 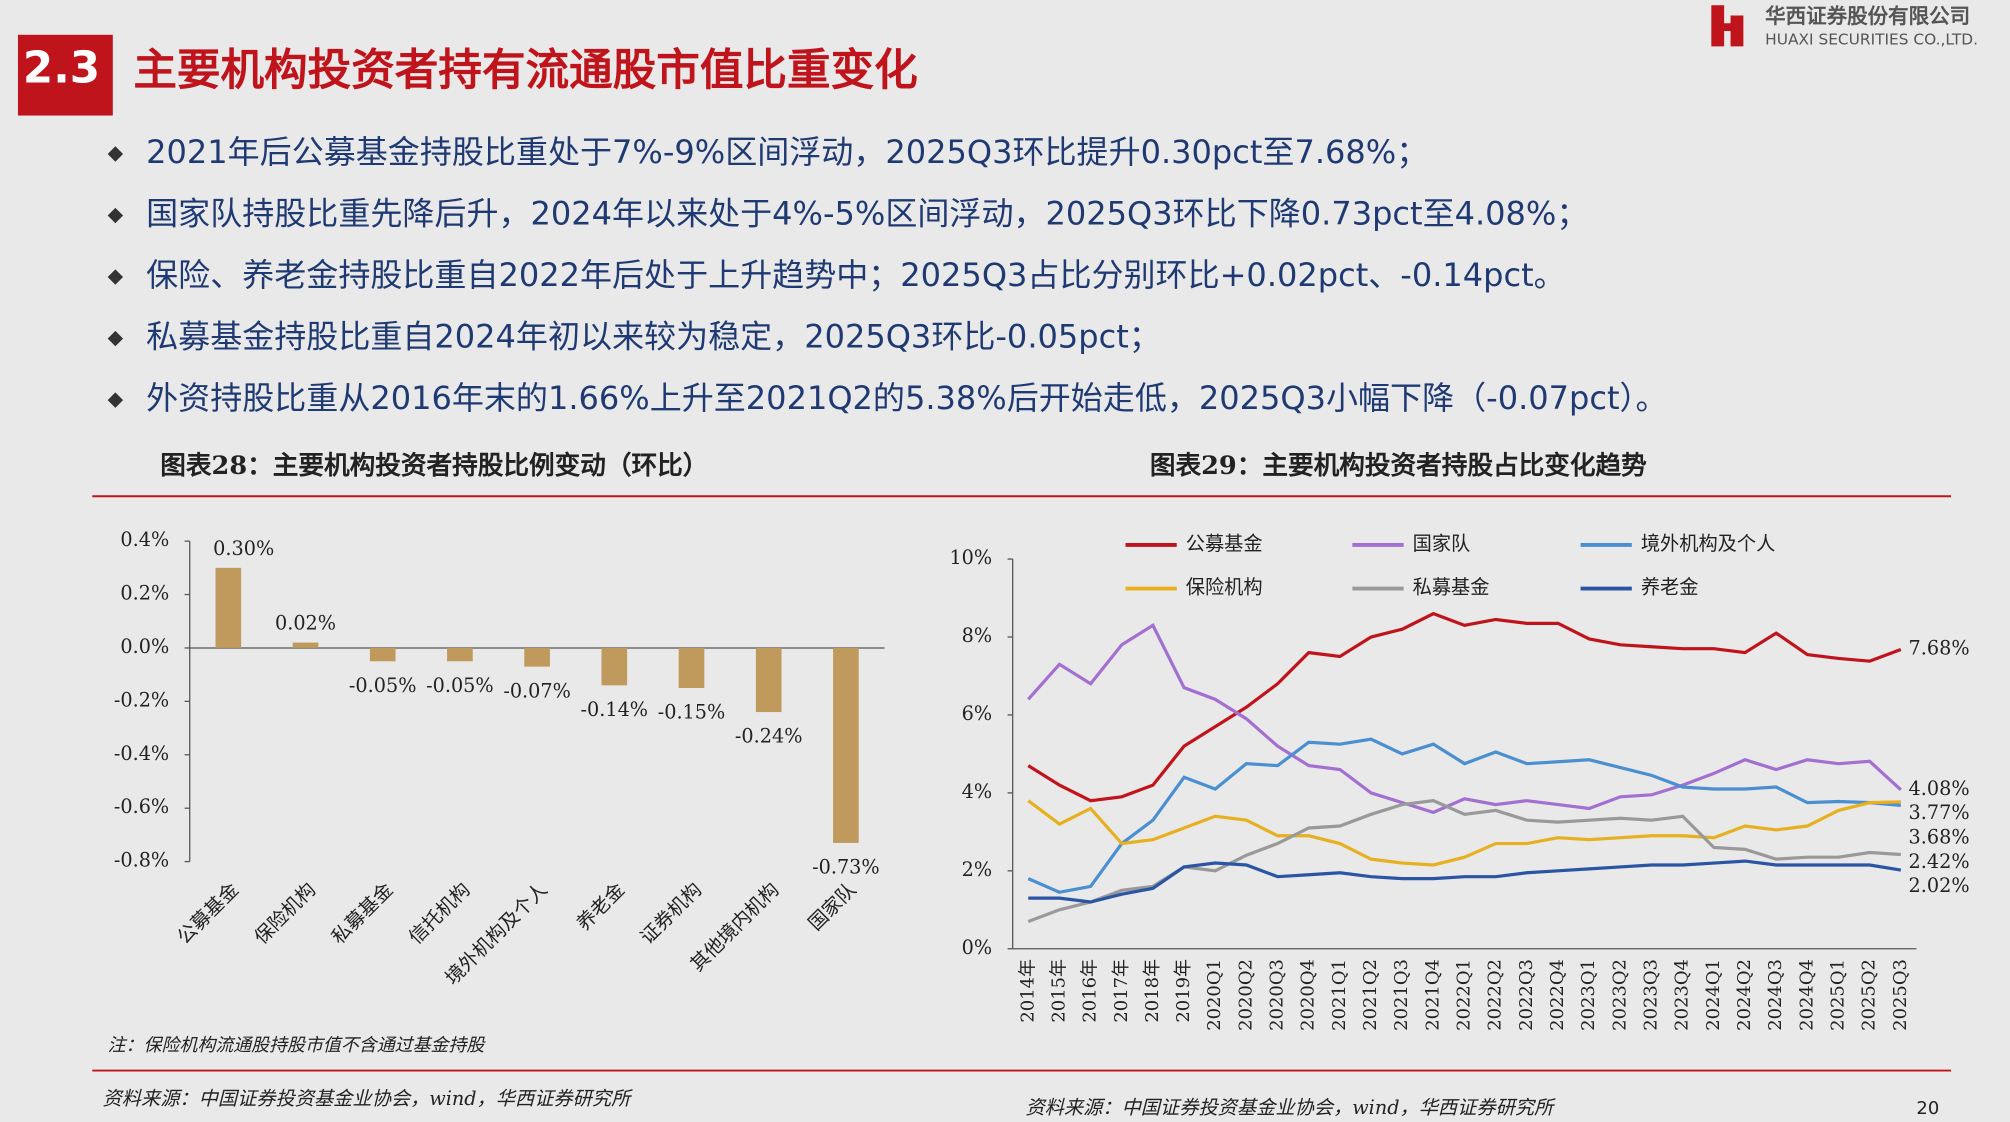 I want to click on end-label: 2.02%, so click(x=1939, y=885).